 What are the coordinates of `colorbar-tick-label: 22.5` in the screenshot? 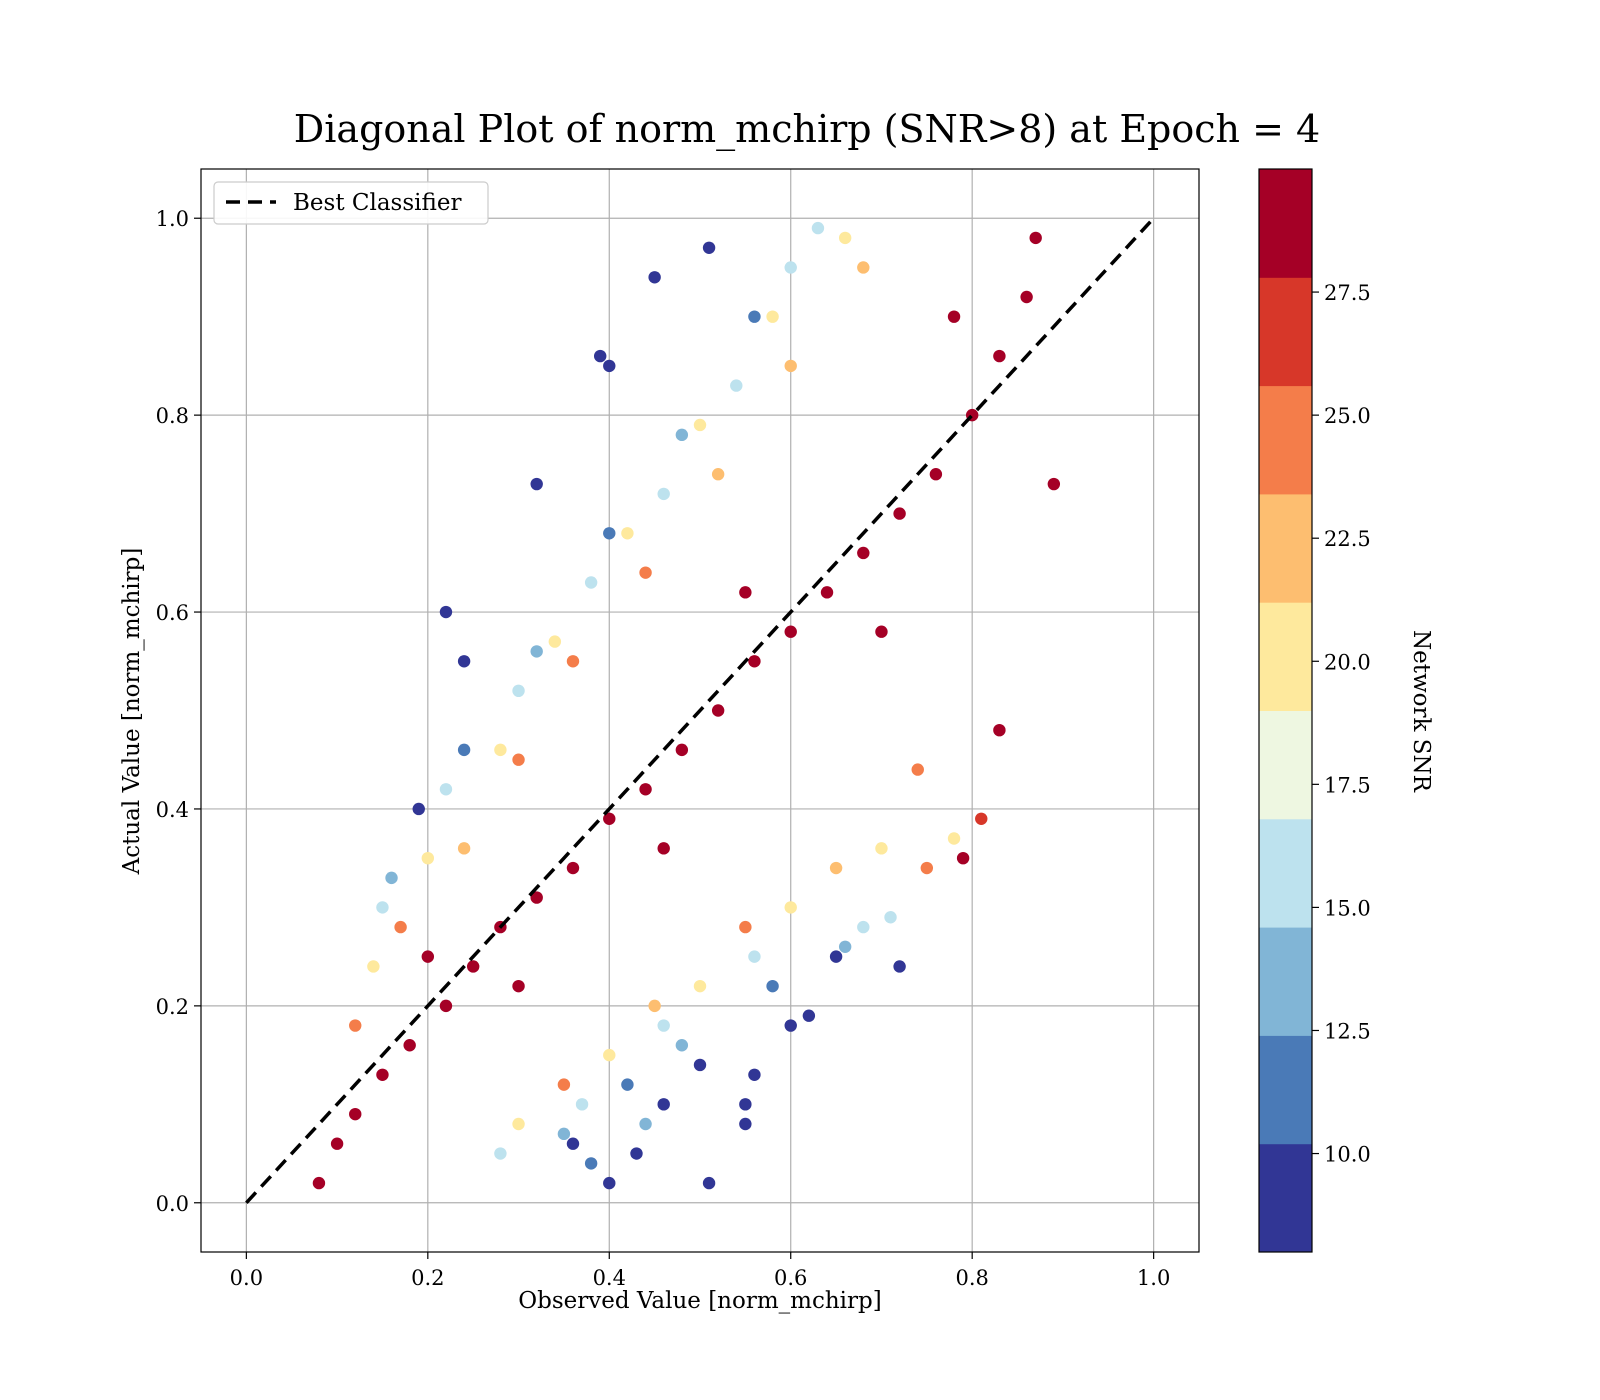 It's located at (1347, 539).